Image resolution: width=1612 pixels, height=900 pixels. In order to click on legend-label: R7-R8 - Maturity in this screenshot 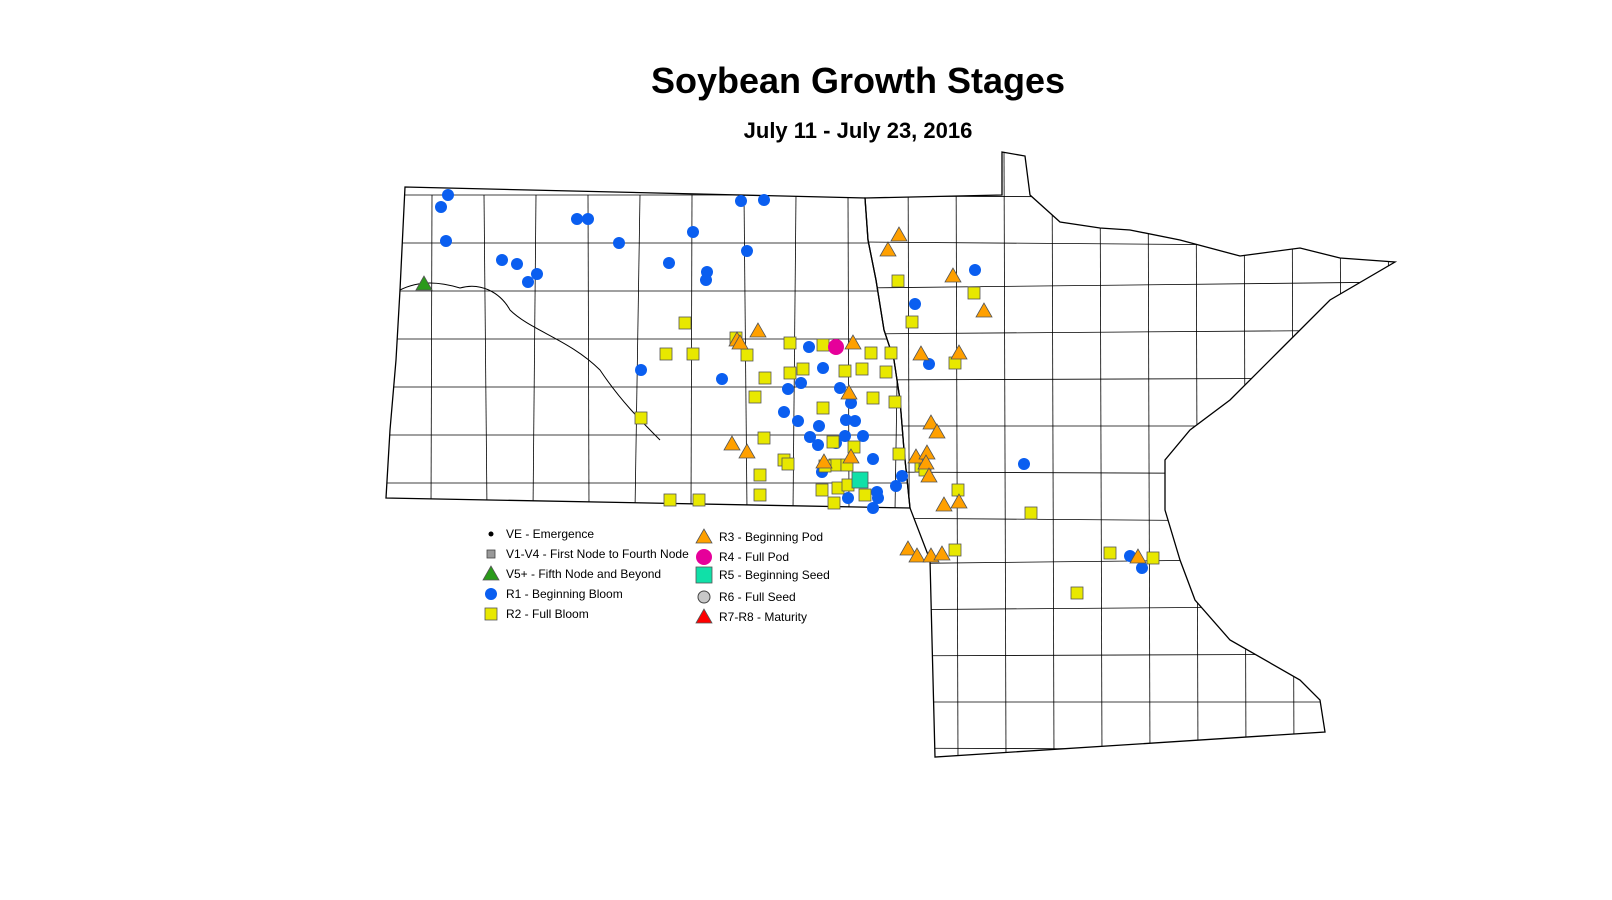, I will do `click(763, 617)`.